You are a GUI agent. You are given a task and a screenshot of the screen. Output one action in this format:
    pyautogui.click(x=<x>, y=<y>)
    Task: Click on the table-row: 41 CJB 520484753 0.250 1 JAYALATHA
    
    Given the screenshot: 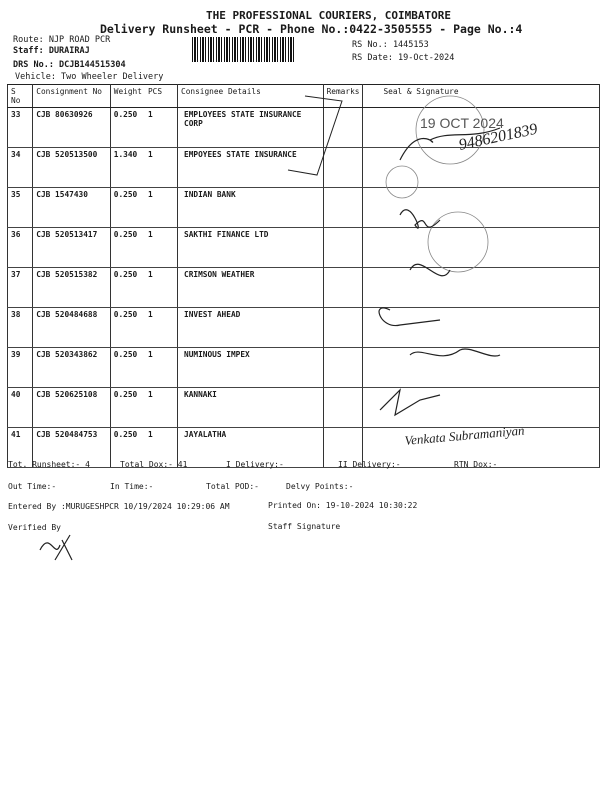 What is the action you would take?
    pyautogui.click(x=303, y=447)
    